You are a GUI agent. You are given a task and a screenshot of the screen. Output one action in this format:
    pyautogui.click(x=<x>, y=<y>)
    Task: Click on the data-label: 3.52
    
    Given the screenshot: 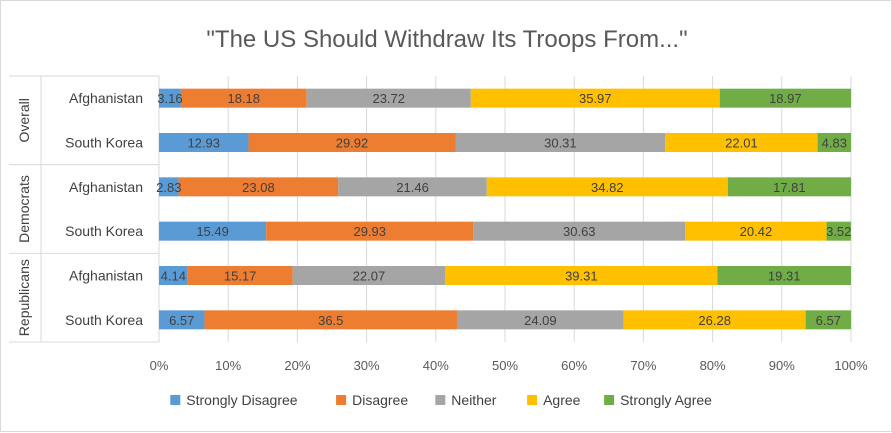 What is the action you would take?
    pyautogui.click(x=838, y=231)
    